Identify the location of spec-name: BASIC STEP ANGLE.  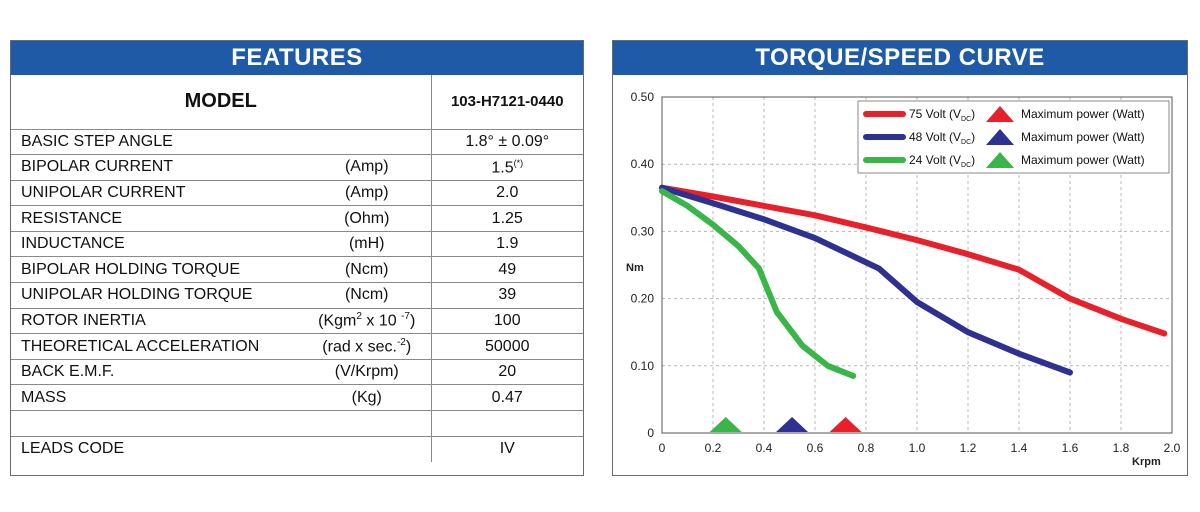
(157, 142).